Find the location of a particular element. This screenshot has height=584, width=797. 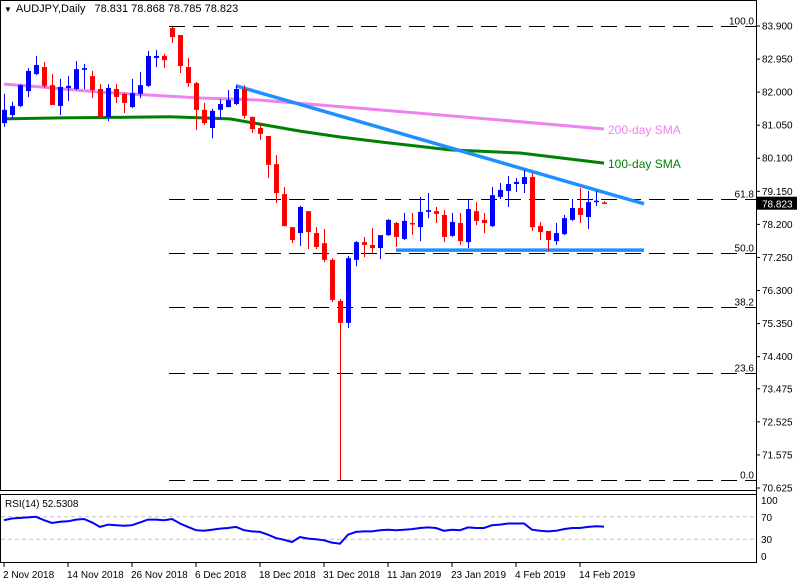

date-tick-label: 11 Jan 2019 is located at coordinates (414, 575).